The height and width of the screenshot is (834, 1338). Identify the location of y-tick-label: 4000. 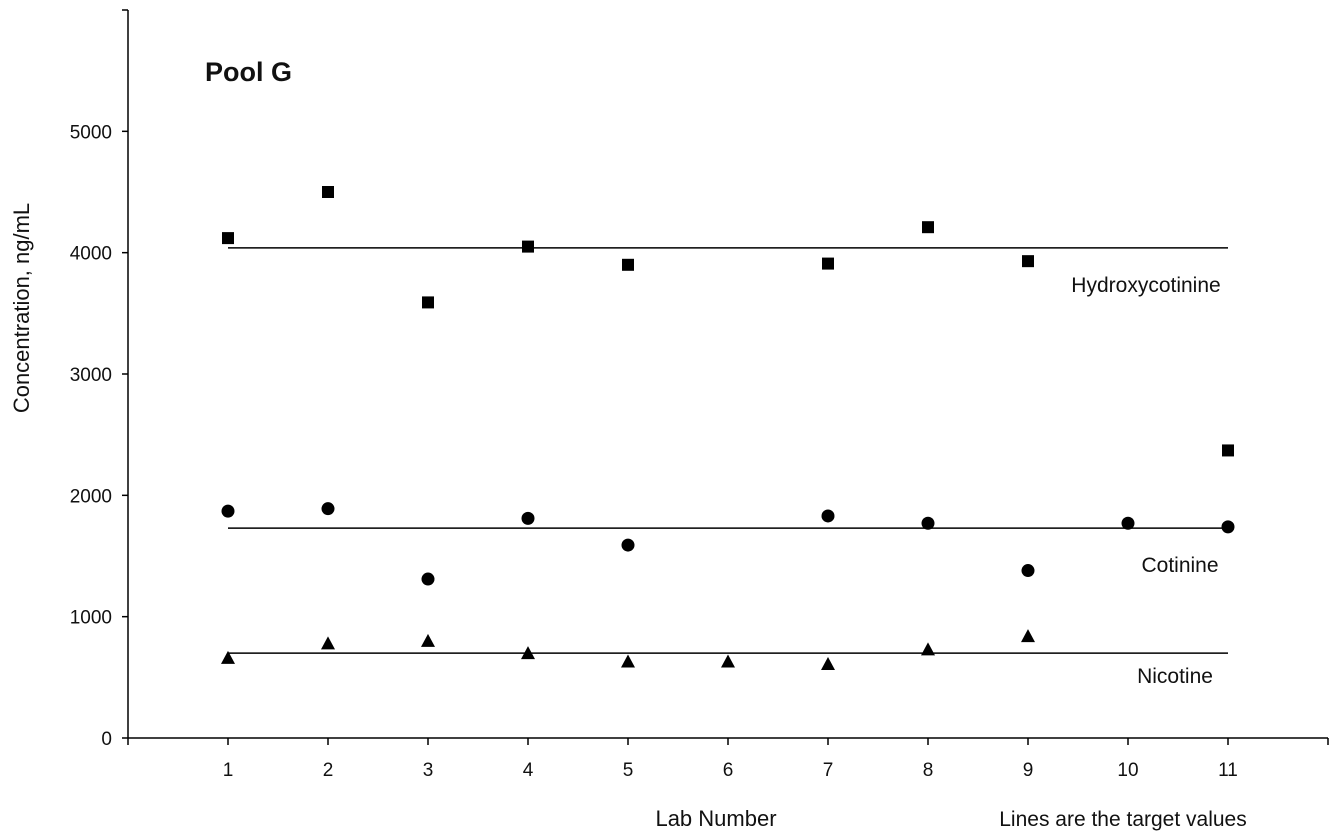
(91, 254).